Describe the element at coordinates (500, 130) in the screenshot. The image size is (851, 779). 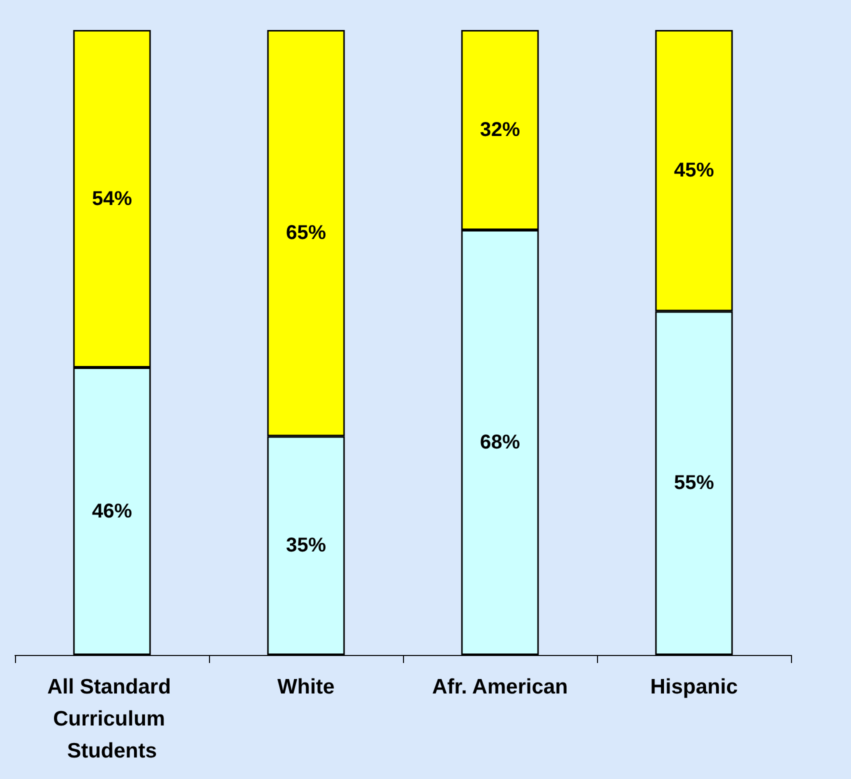
I see `data-label: 32%` at that location.